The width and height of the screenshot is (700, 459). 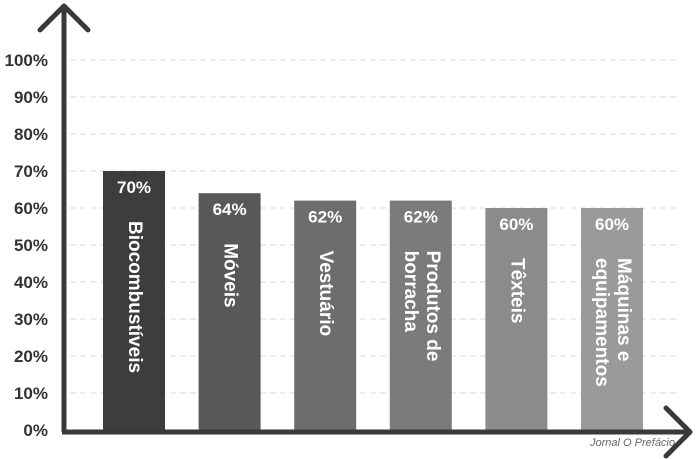 I want to click on y-axis-ticks: 0% 10% 20% 30% 40% 50% 60% 70% 80% 90% 100%, so click(x=26, y=245).